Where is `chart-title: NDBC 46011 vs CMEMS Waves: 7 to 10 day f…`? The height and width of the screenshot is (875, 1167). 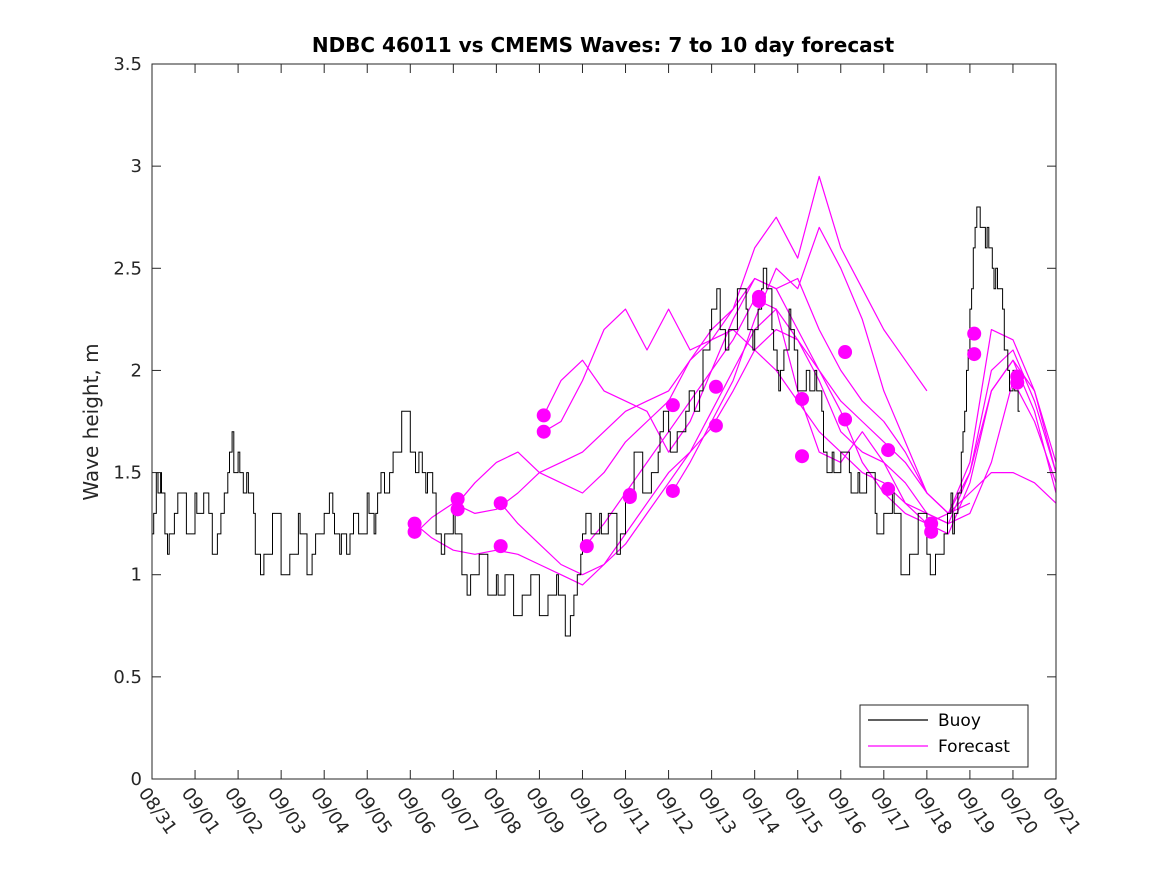 chart-title: NDBC 46011 vs CMEMS Waves: 7 to 10 day f… is located at coordinates (603, 45).